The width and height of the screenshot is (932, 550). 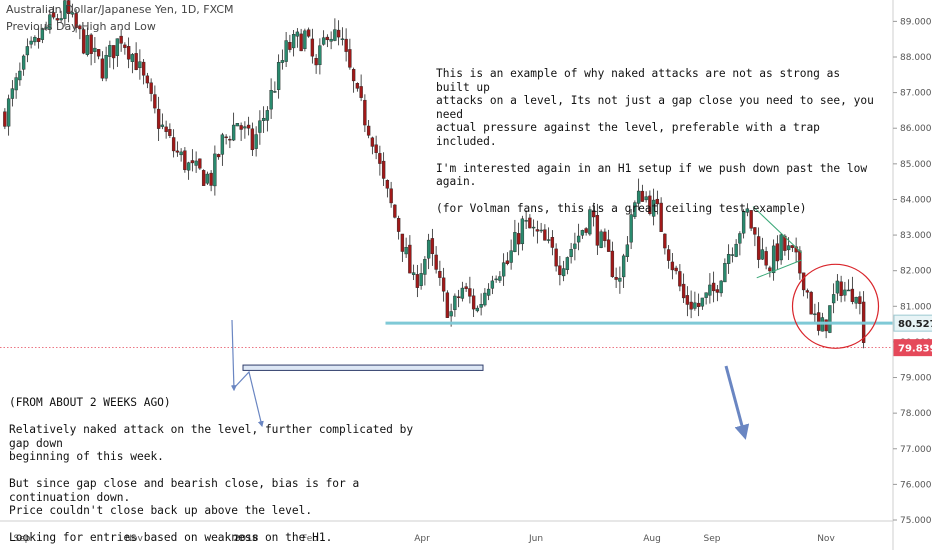 What do you see at coordinates (120, 9) in the screenshot?
I see `symbol-title: Australian Dollar/Japanese Yen, 1D, FXCM` at bounding box center [120, 9].